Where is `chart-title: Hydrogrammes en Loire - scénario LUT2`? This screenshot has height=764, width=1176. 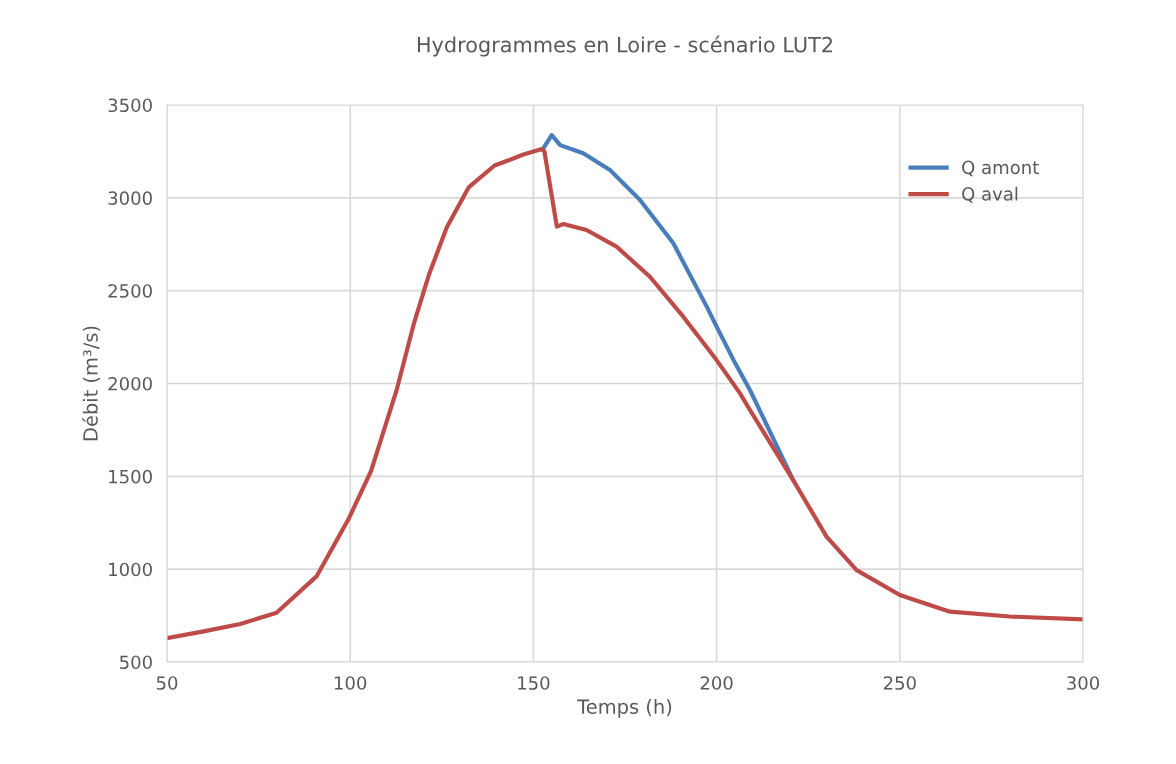 chart-title: Hydrogrammes en Loire - scénario LUT2 is located at coordinates (625, 46).